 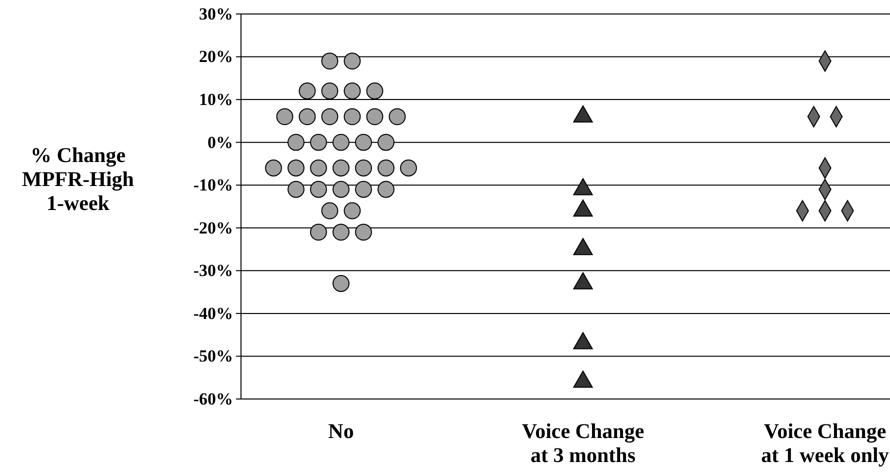 What do you see at coordinates (216, 14) in the screenshot?
I see `y-tick-label: 30%` at bounding box center [216, 14].